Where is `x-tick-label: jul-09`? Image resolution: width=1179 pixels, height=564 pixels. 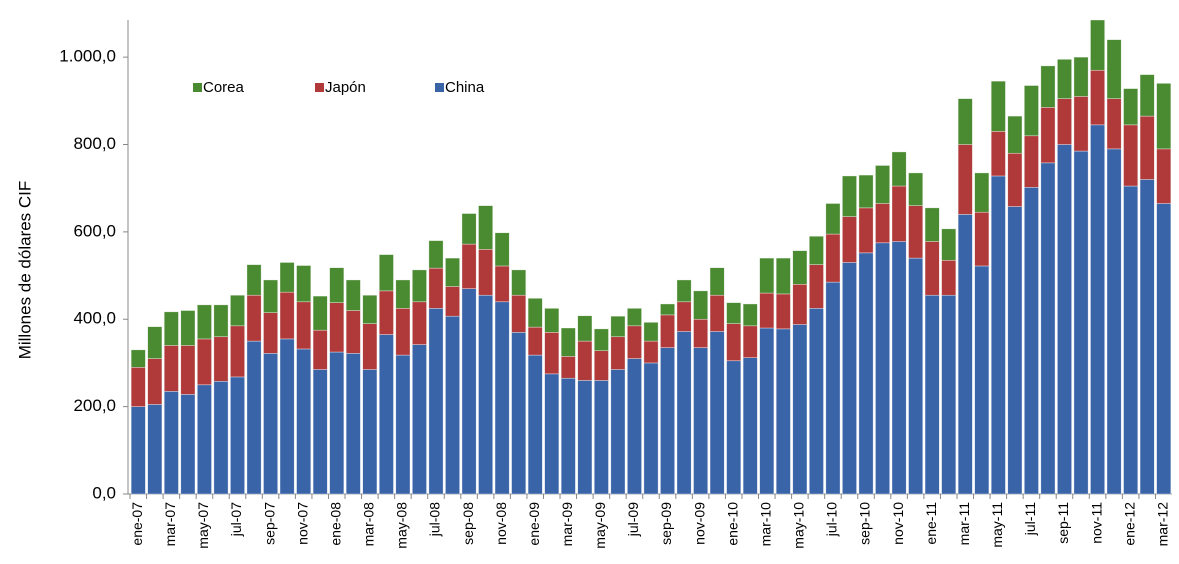 x-tick-label: jul-09 is located at coordinates (633, 519).